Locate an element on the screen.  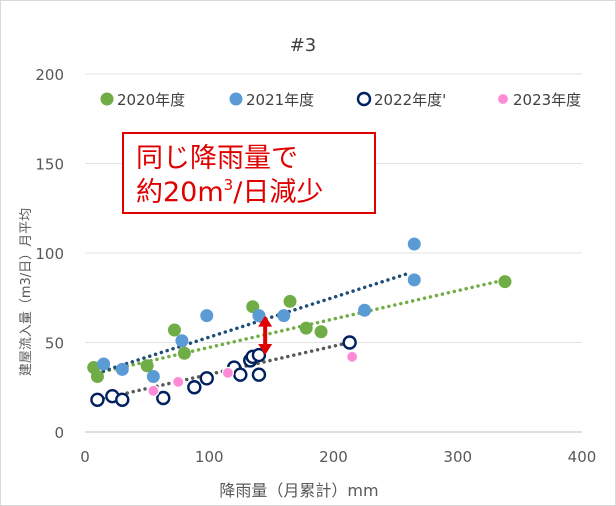
y-tick-label: 50 is located at coordinates (54, 344).